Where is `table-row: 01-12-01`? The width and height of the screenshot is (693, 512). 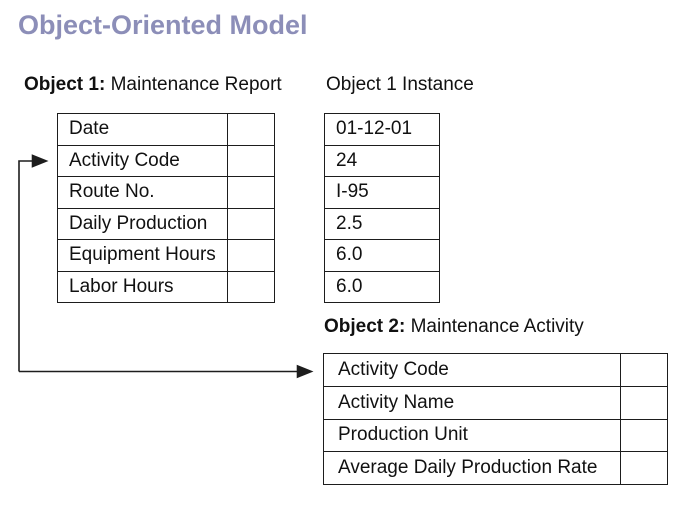 table-row: 01-12-01 is located at coordinates (382, 129).